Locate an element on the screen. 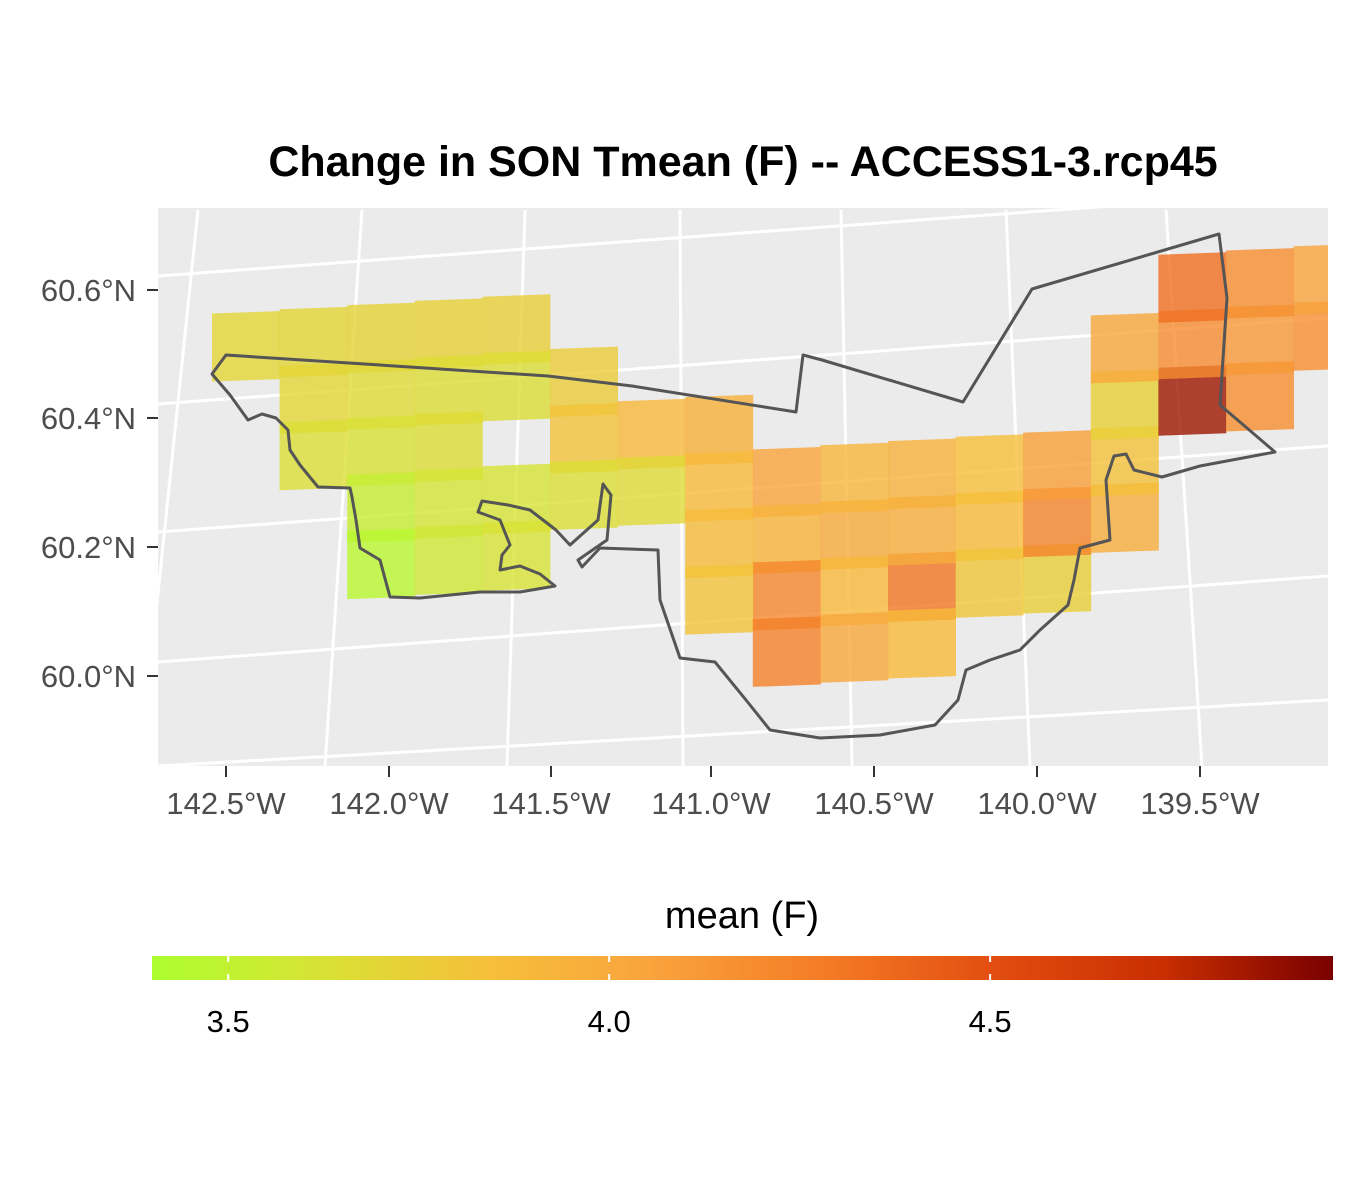 This screenshot has height=1200, width=1350. legend-tick-label: 4.5 is located at coordinates (990, 1021).